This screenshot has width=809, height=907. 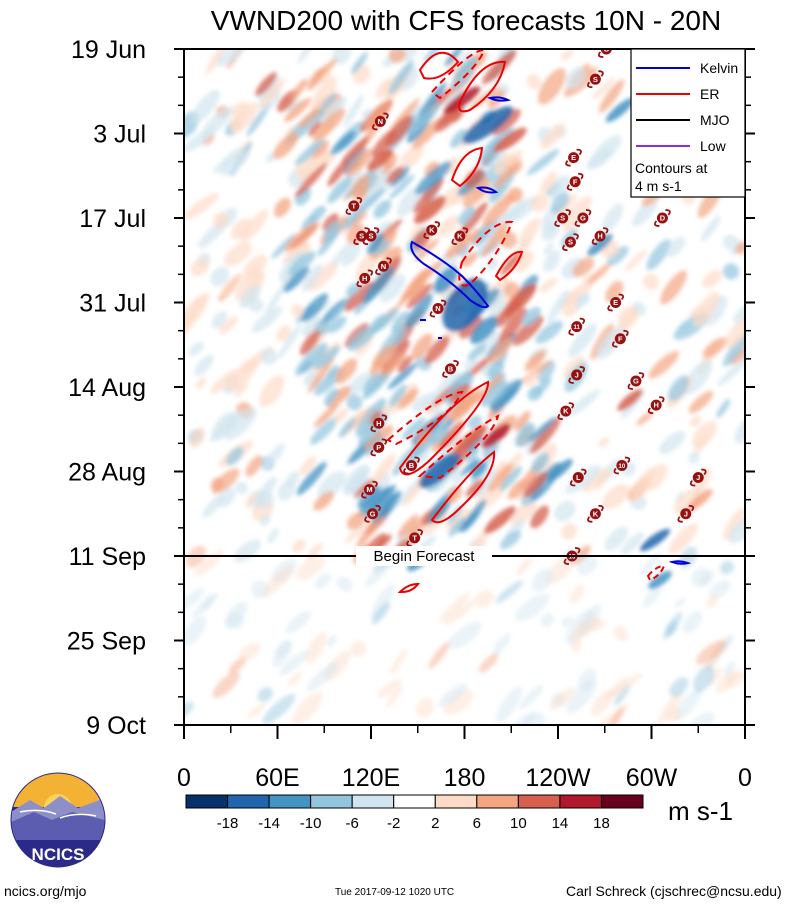 What do you see at coordinates (107, 557) in the screenshot?
I see `y-tick-label: 11 Sep` at bounding box center [107, 557].